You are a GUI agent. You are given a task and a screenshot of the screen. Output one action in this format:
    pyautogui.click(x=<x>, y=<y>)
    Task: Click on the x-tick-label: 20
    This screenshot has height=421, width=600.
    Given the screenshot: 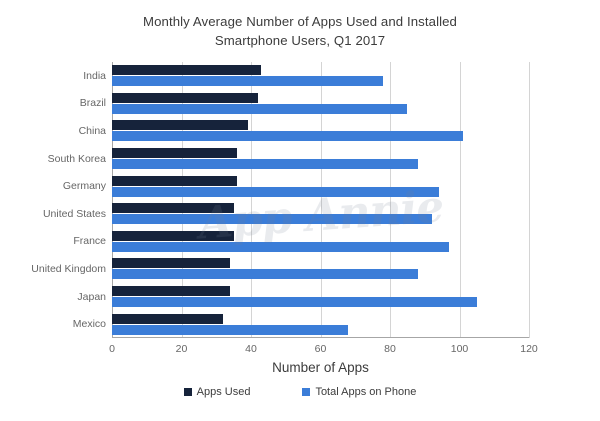 What is the action you would take?
    pyautogui.click(x=181, y=349)
    